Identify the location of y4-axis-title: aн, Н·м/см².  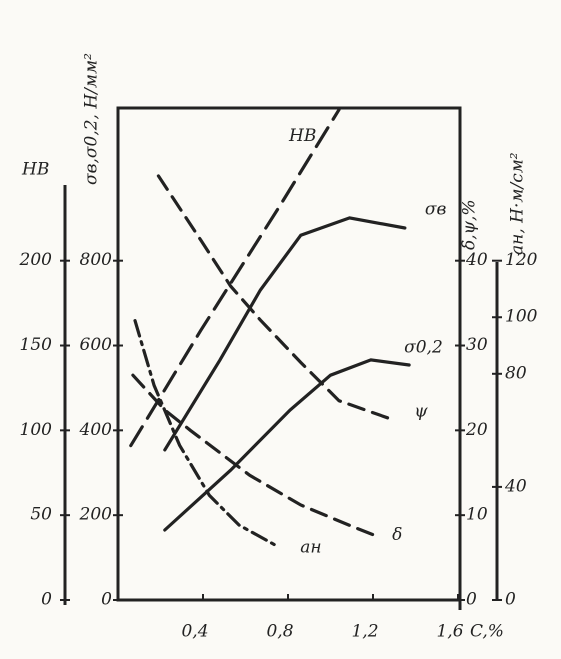
(518, 203).